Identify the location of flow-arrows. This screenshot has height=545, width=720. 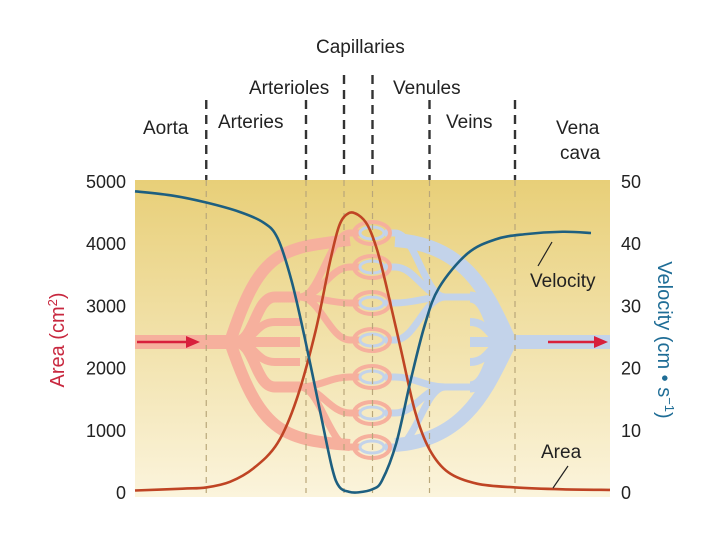
(372, 342).